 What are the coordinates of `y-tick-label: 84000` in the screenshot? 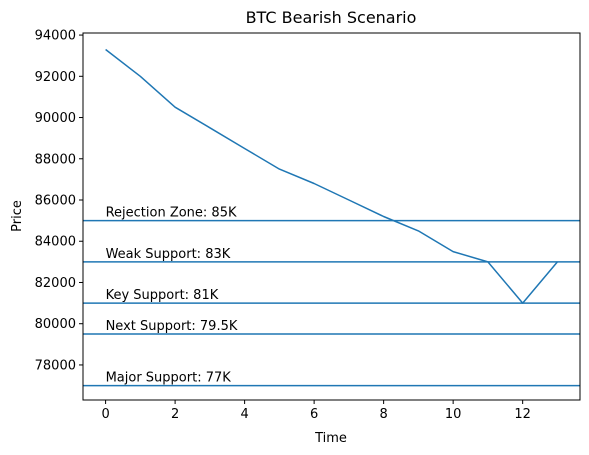 It's located at (55, 242).